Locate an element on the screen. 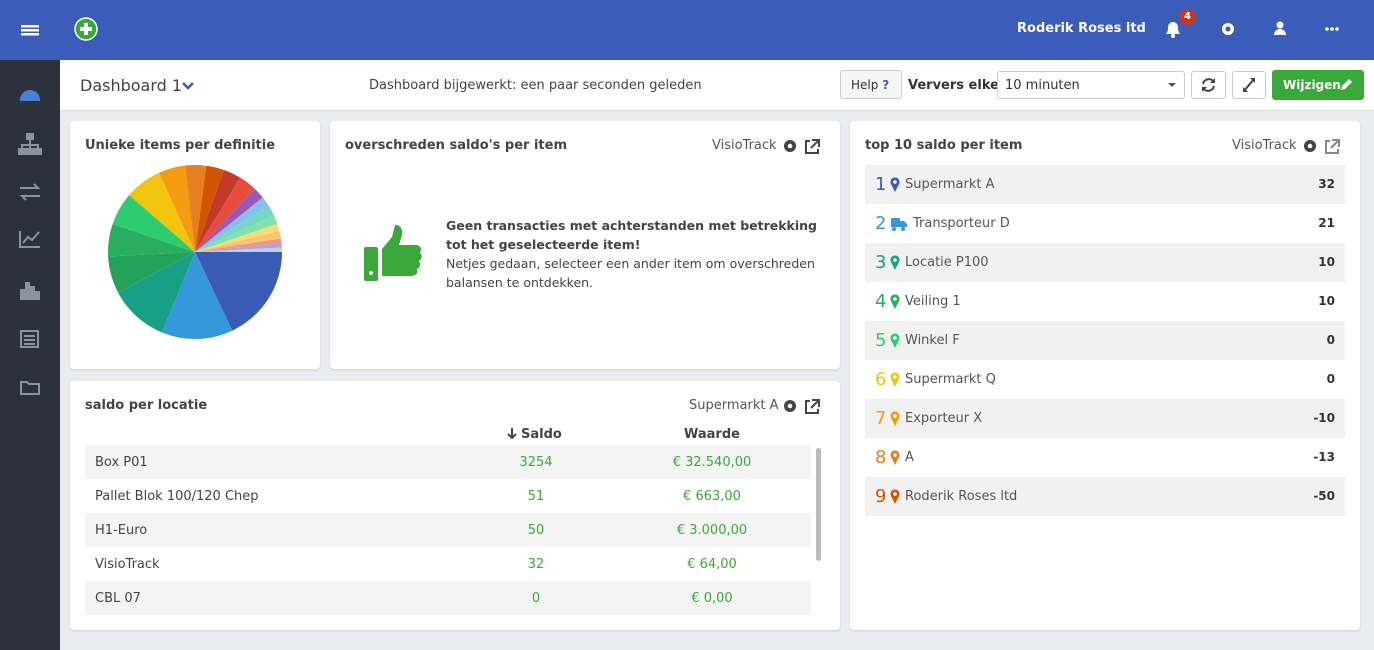 Image resolution: width=1374 pixels, height=650 pixels. item-value: 10 is located at coordinates (1326, 301).